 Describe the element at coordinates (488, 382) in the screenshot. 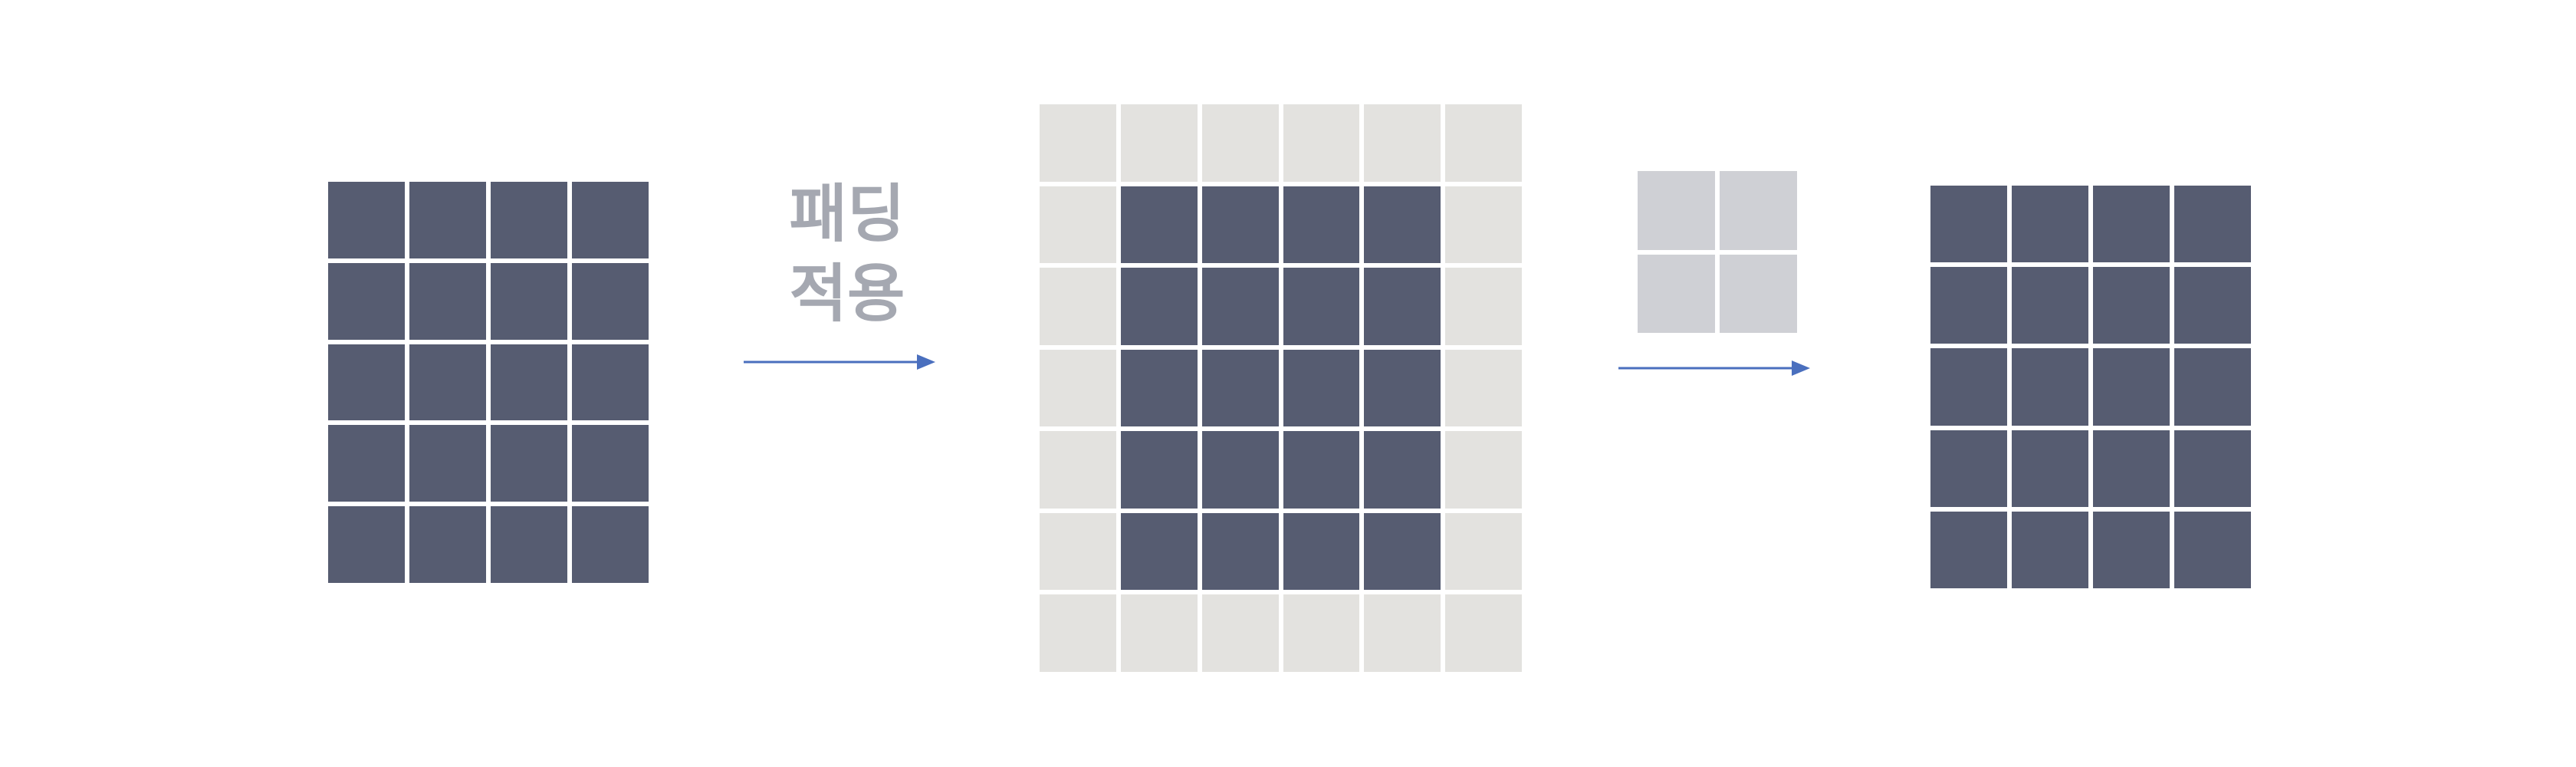

I see `input-grid` at that location.